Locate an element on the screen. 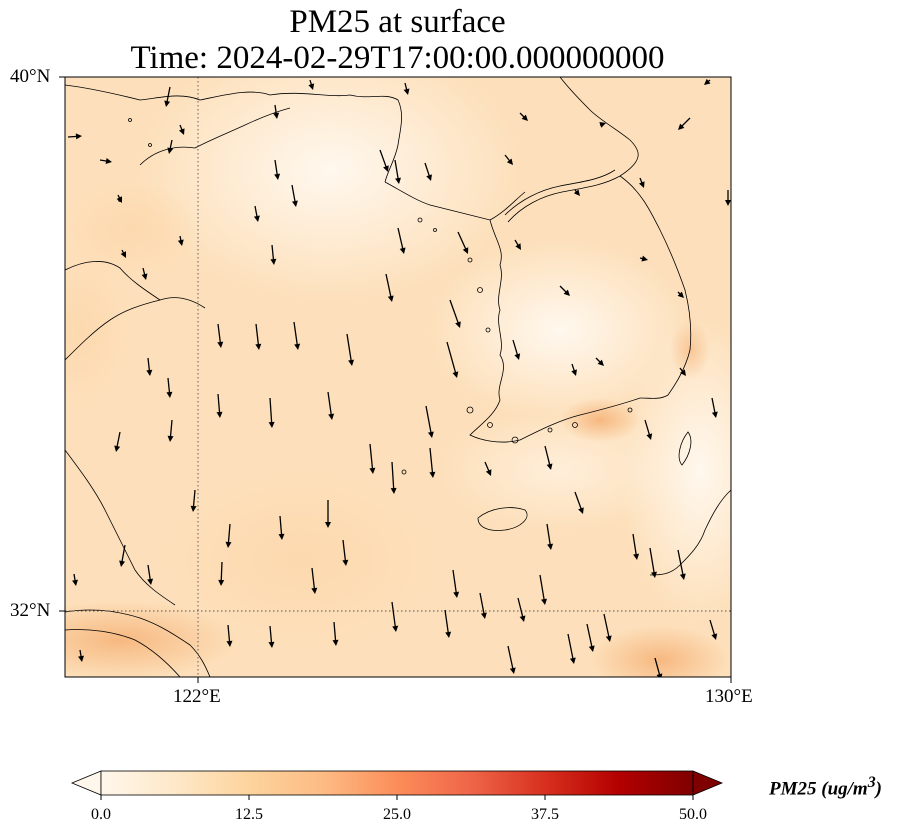  colorbar-gradient is located at coordinates (397, 783).